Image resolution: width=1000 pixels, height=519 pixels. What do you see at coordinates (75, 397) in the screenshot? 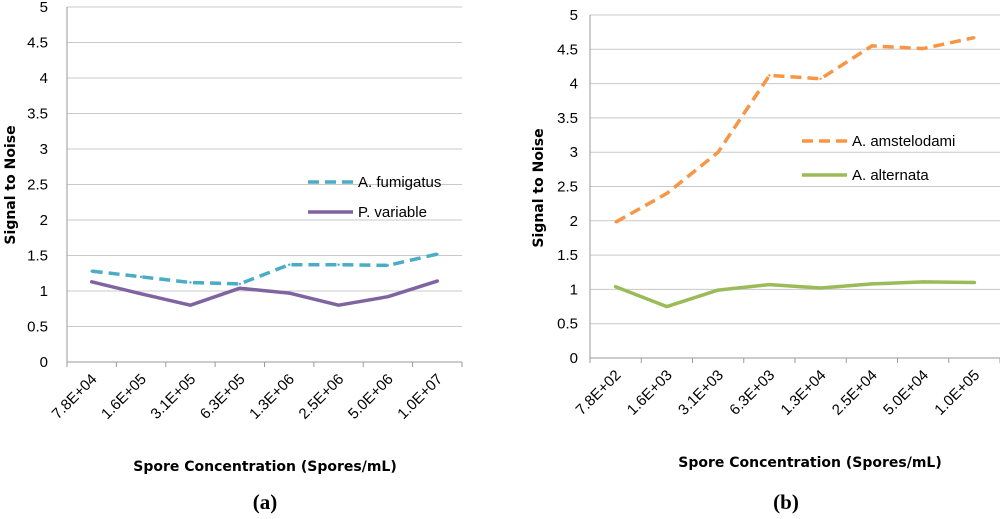
I see `x-tick-label: 7.8E+04` at bounding box center [75, 397].